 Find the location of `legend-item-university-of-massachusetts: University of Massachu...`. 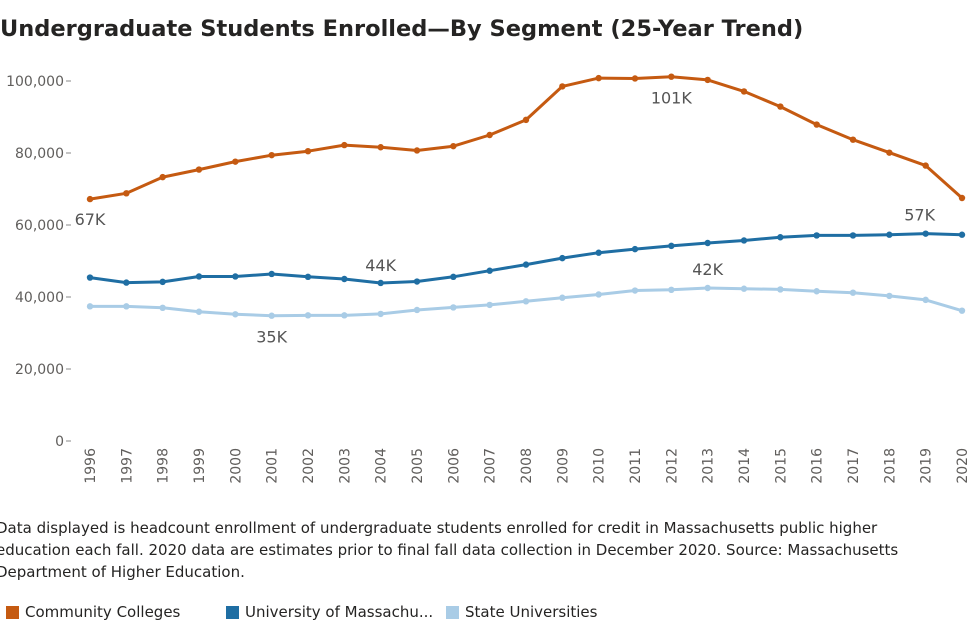

legend-item-university-of-massachusetts: University of Massachu... is located at coordinates (329, 612).